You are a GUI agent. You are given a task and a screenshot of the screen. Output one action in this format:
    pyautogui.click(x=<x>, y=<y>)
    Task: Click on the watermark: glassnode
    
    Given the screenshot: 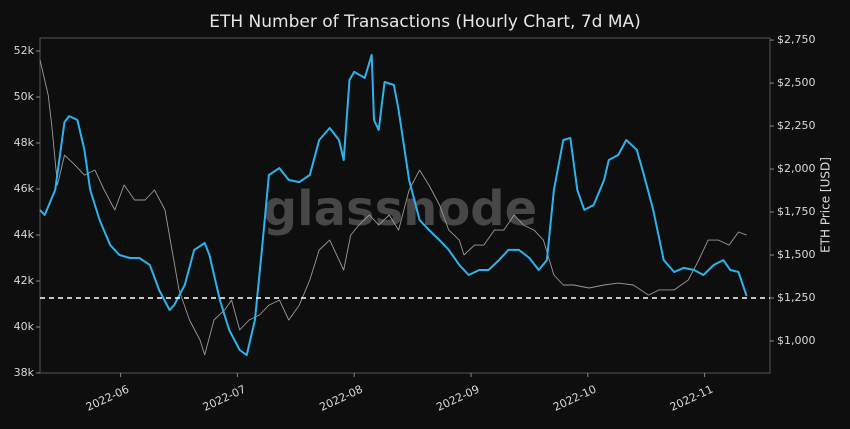 What is the action you would take?
    pyautogui.click(x=400, y=209)
    